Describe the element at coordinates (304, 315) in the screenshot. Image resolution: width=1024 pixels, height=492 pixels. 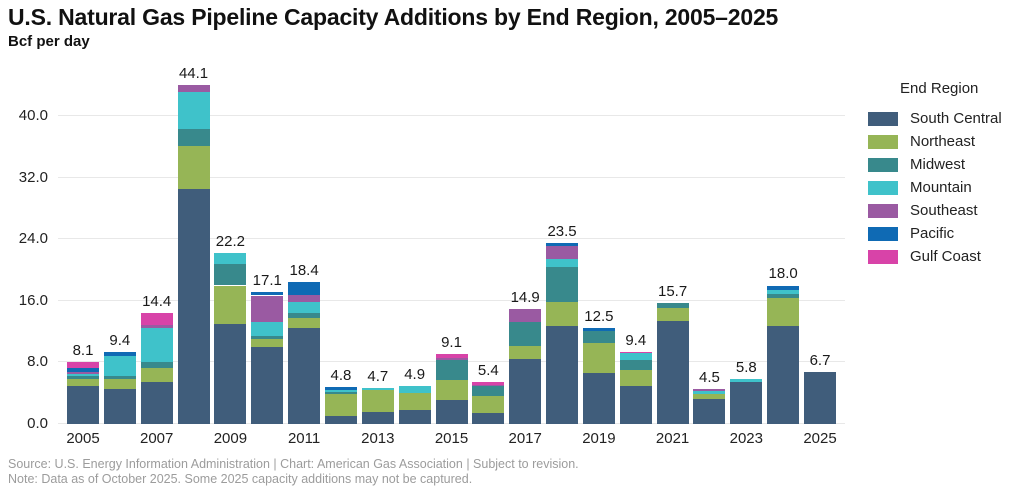
I see `bar-segment-2011-midwest` at that location.